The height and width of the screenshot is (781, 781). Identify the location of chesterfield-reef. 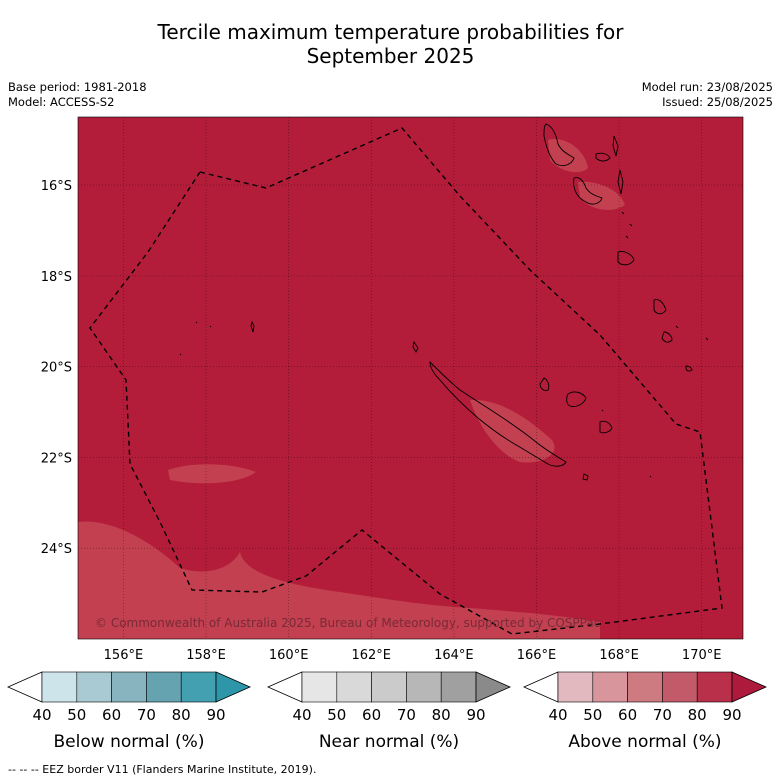
(252, 326).